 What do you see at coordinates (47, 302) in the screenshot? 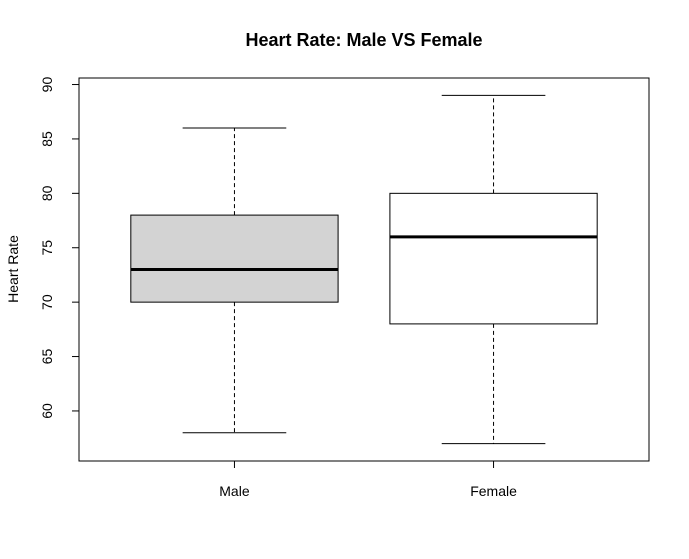
I see `y-tick-label: 70` at bounding box center [47, 302].